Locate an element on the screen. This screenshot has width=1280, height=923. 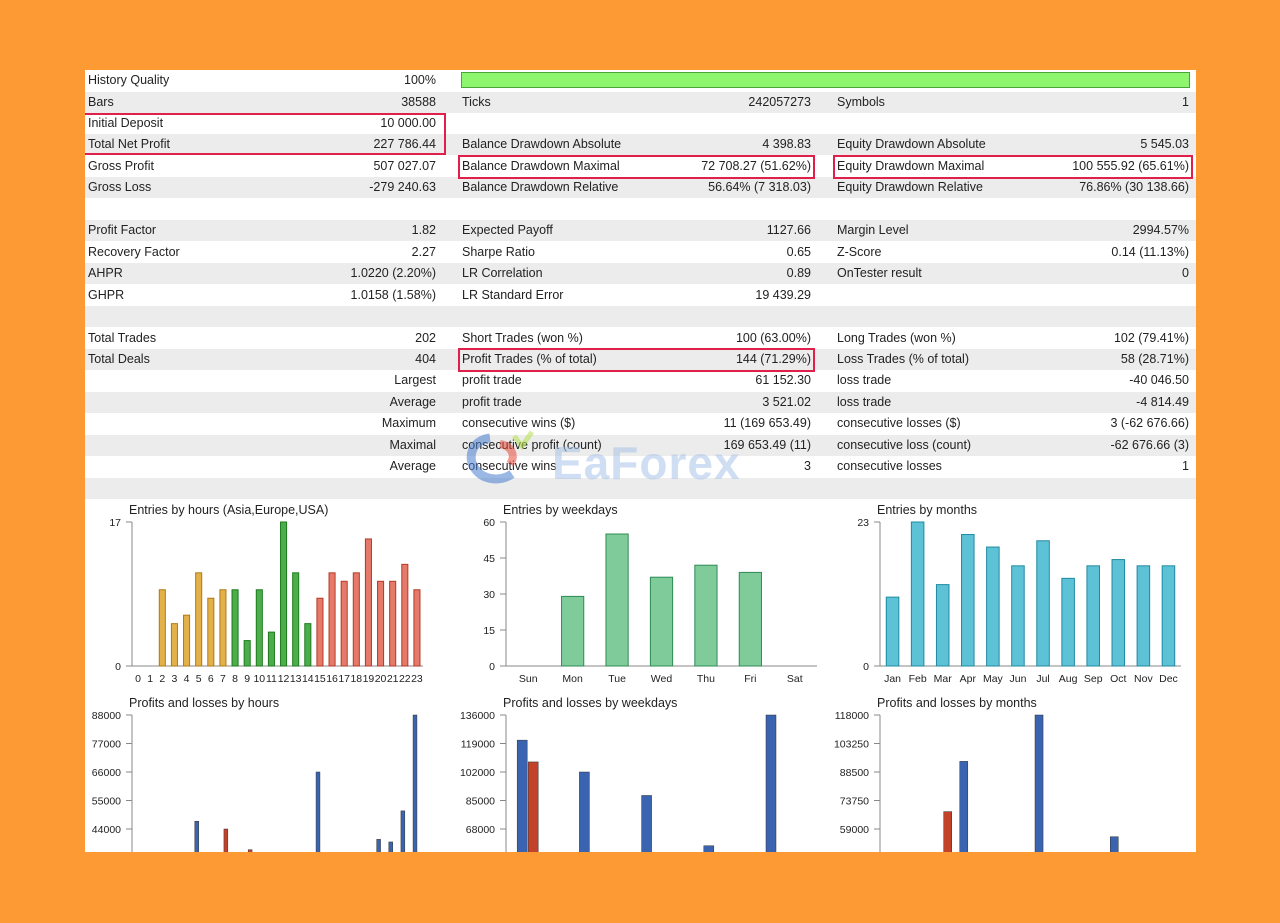
x-tick-label: 14 is located at coordinates (308, 679).